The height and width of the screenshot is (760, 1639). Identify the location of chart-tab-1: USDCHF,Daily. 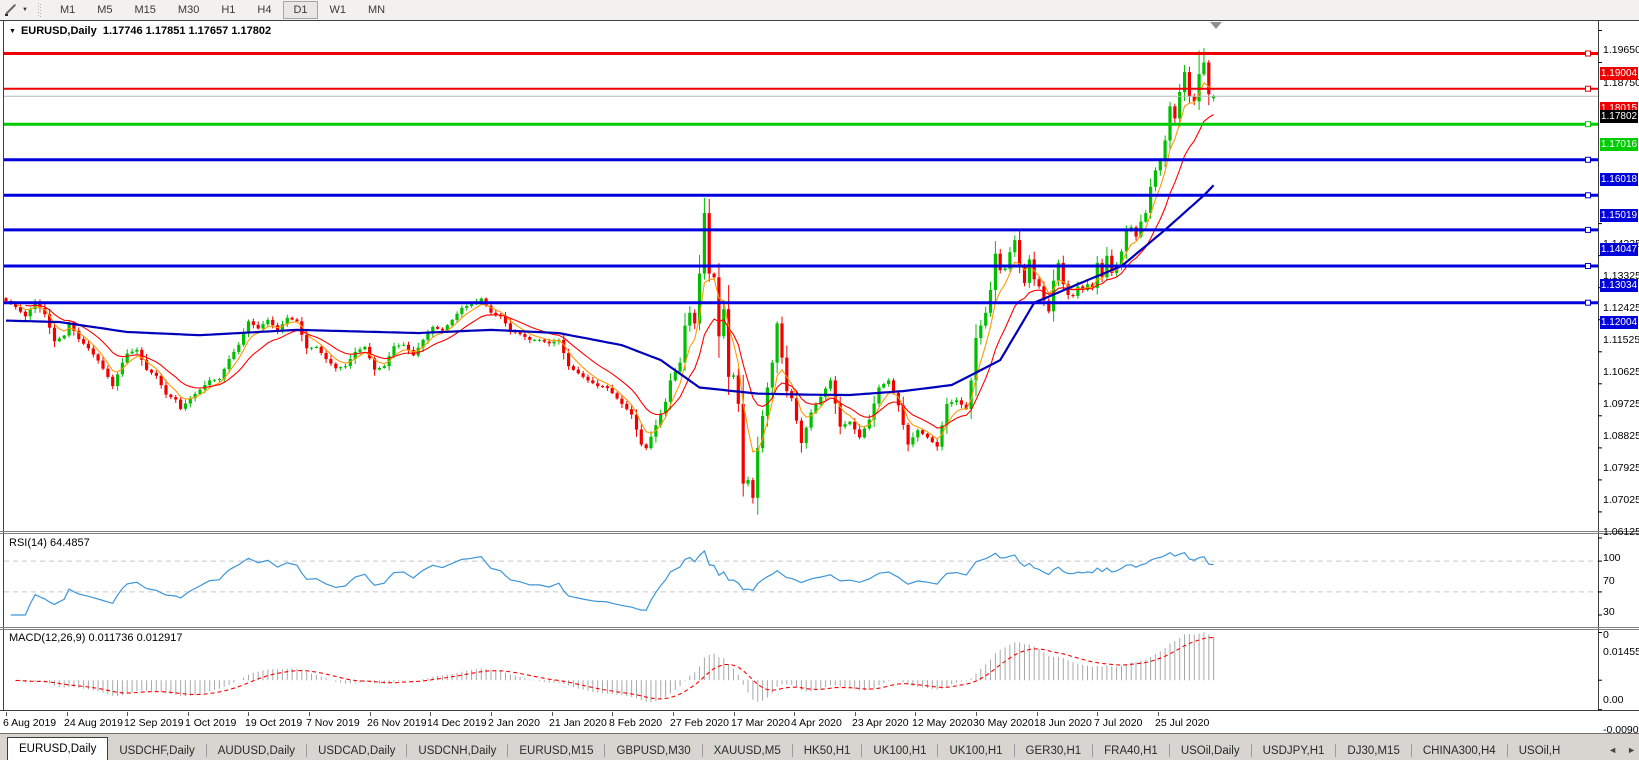
(157, 751).